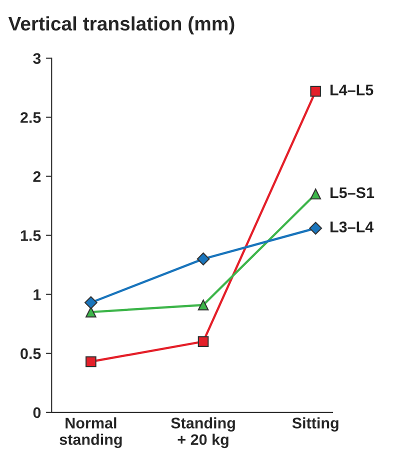  Describe the element at coordinates (352, 227) in the screenshot. I see `series-label: L3–L4` at that location.